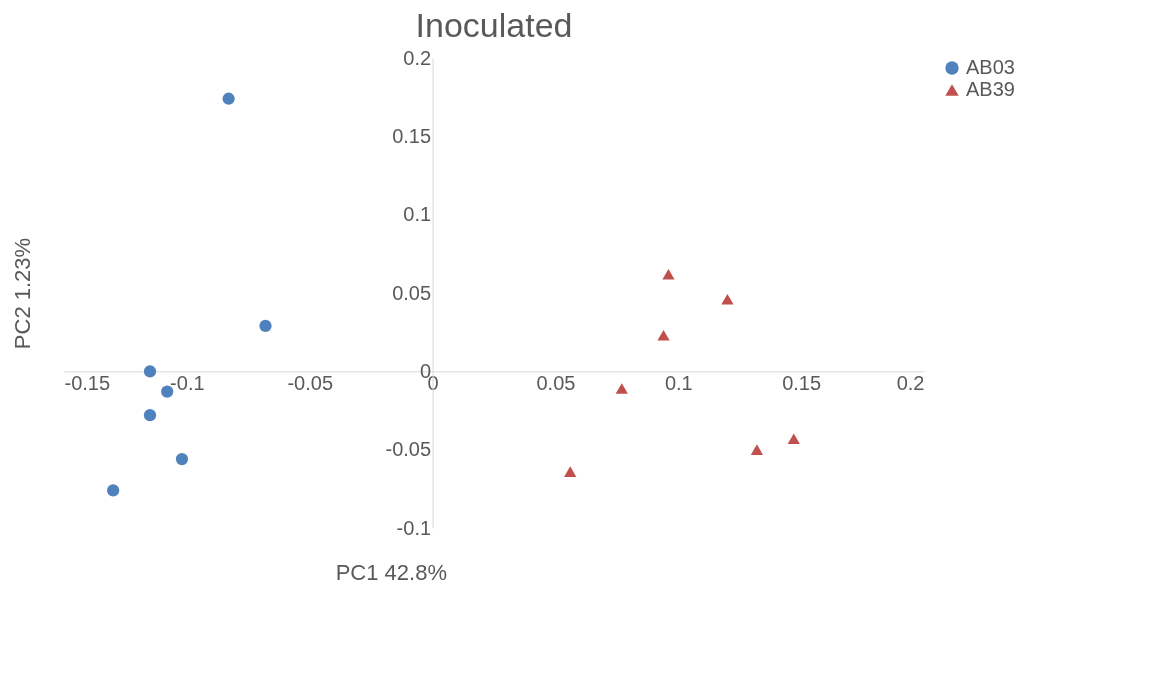  Describe the element at coordinates (556, 382) in the screenshot. I see `x-tick-label: 0.05` at that location.